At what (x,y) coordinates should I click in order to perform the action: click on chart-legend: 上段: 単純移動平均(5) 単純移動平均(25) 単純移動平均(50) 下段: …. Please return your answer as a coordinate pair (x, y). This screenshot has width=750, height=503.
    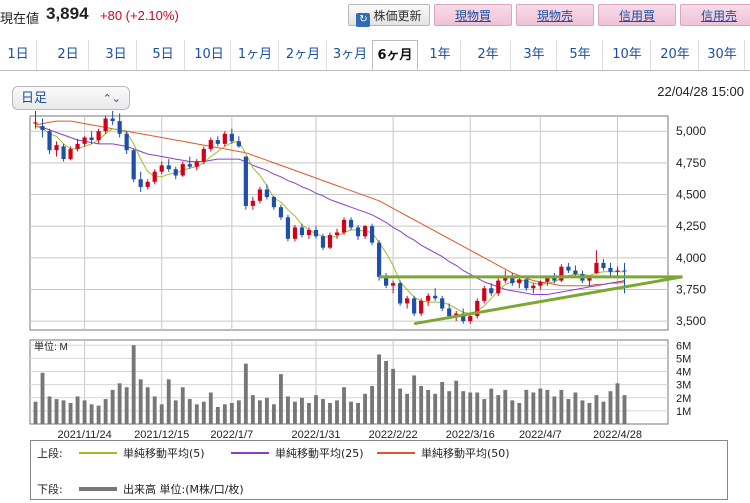
    Looking at the image, I should click on (379, 470).